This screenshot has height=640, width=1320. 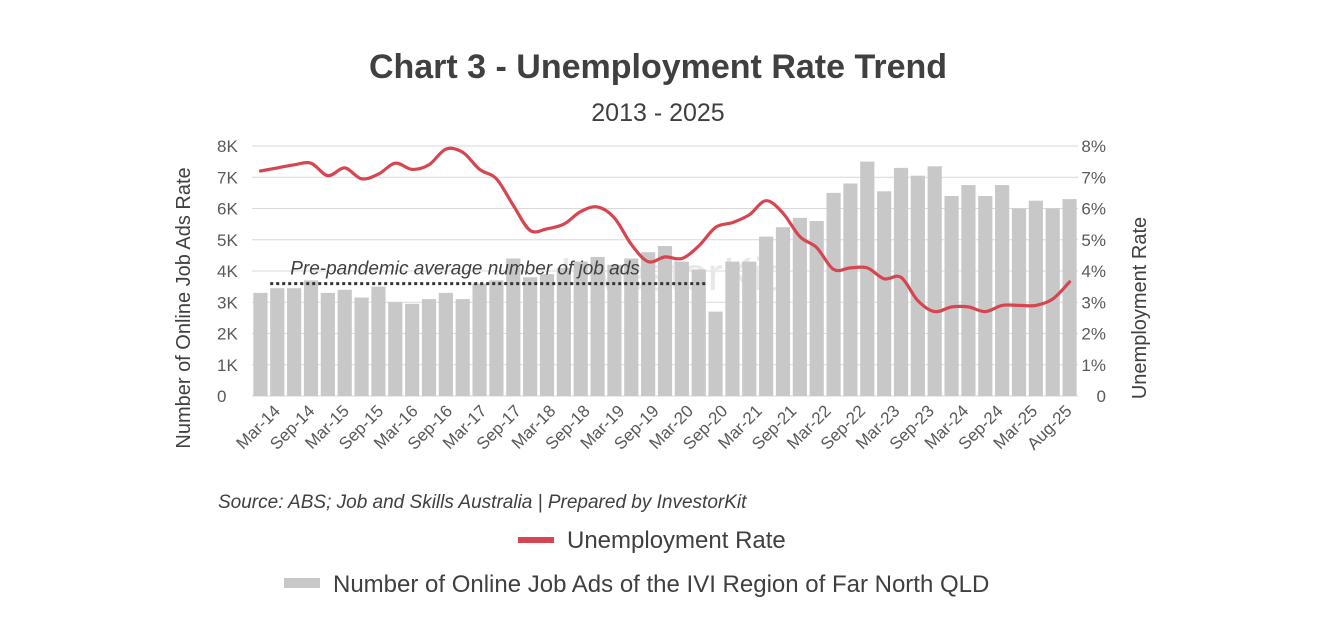 I want to click on chart-title: Chart 3 - Unemployment Rate Trend, so click(x=658, y=67).